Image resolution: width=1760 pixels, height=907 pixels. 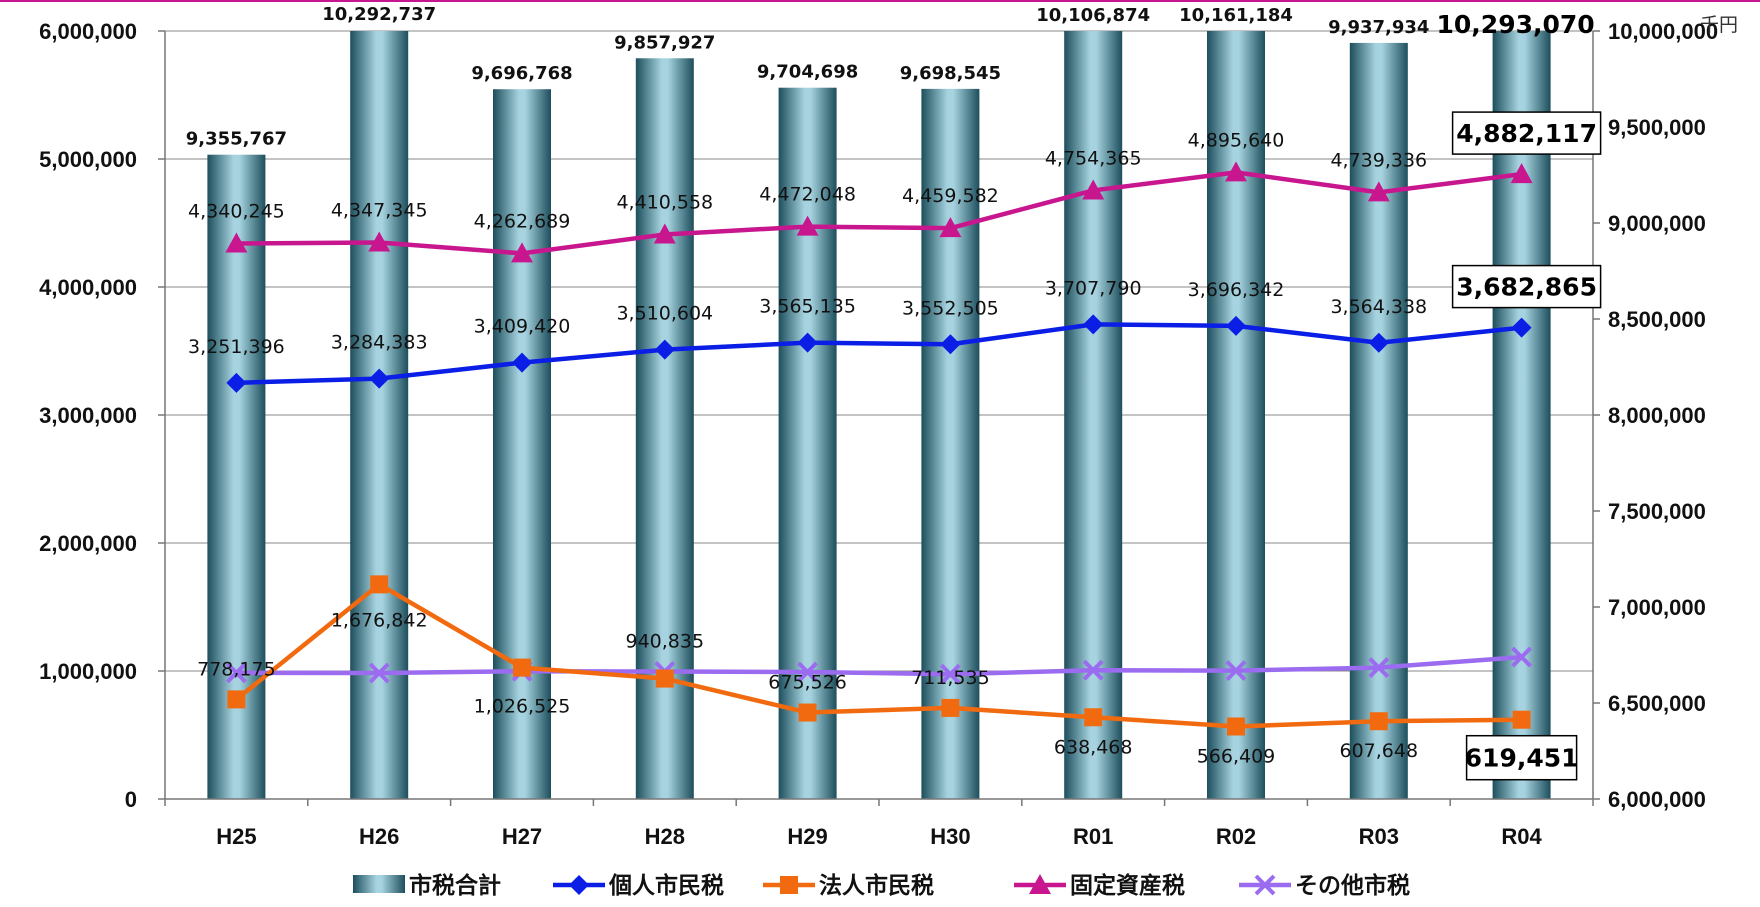 I want to click on label-個人市民税-H26: 3,284,383, so click(x=379, y=343).